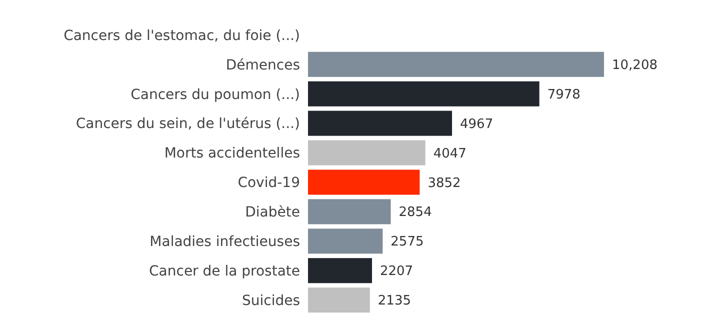  I want to click on data-label: 2207, so click(397, 272).